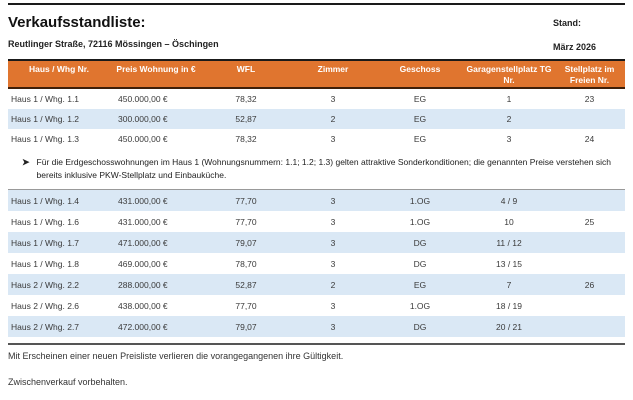 Image resolution: width=633 pixels, height=400 pixels. Describe the element at coordinates (45, 284) in the screenshot. I see `cell-unit: Haus 2 / Whg. 2.2` at that location.